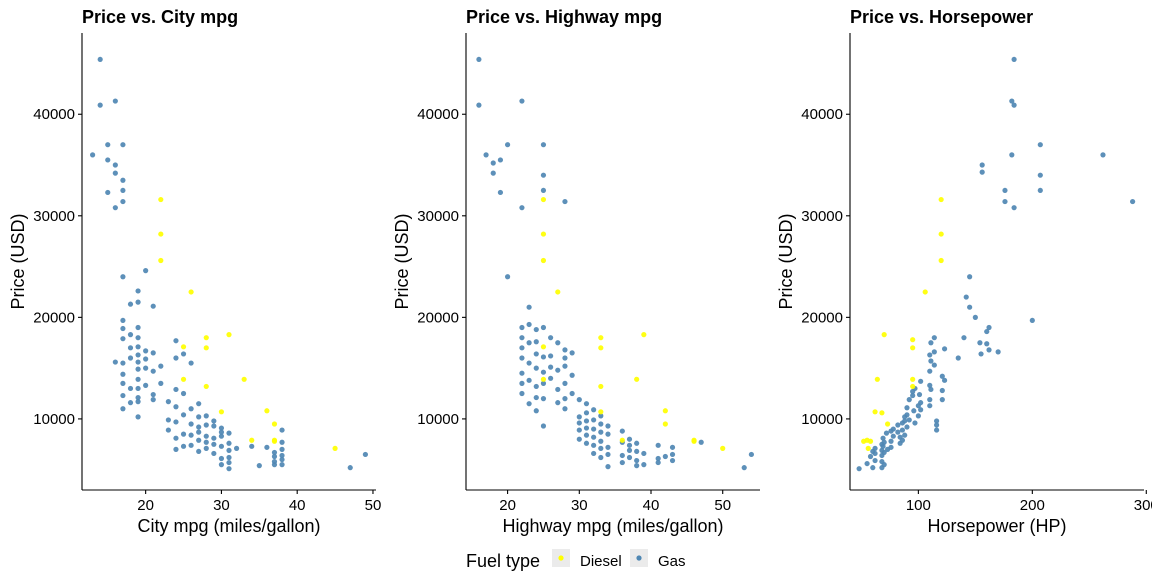  I want to click on x-tick-label: 300, so click(1143, 505).